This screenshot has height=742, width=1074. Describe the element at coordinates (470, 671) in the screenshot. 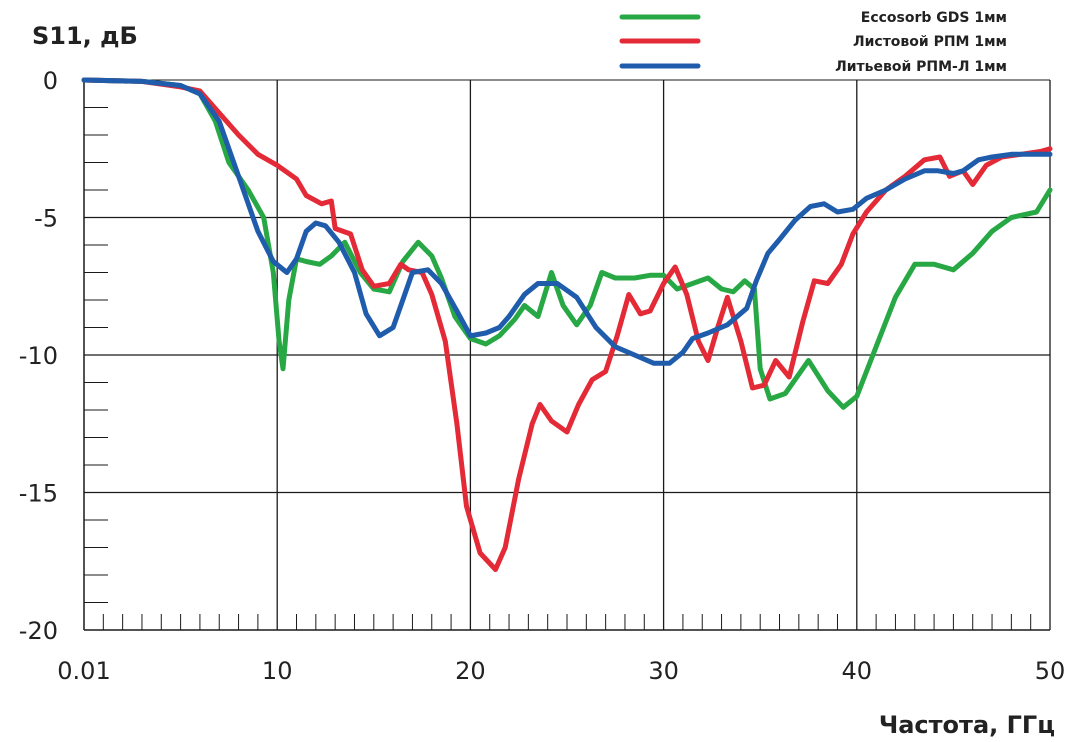

I see `x-tick-label: 20` at that location.